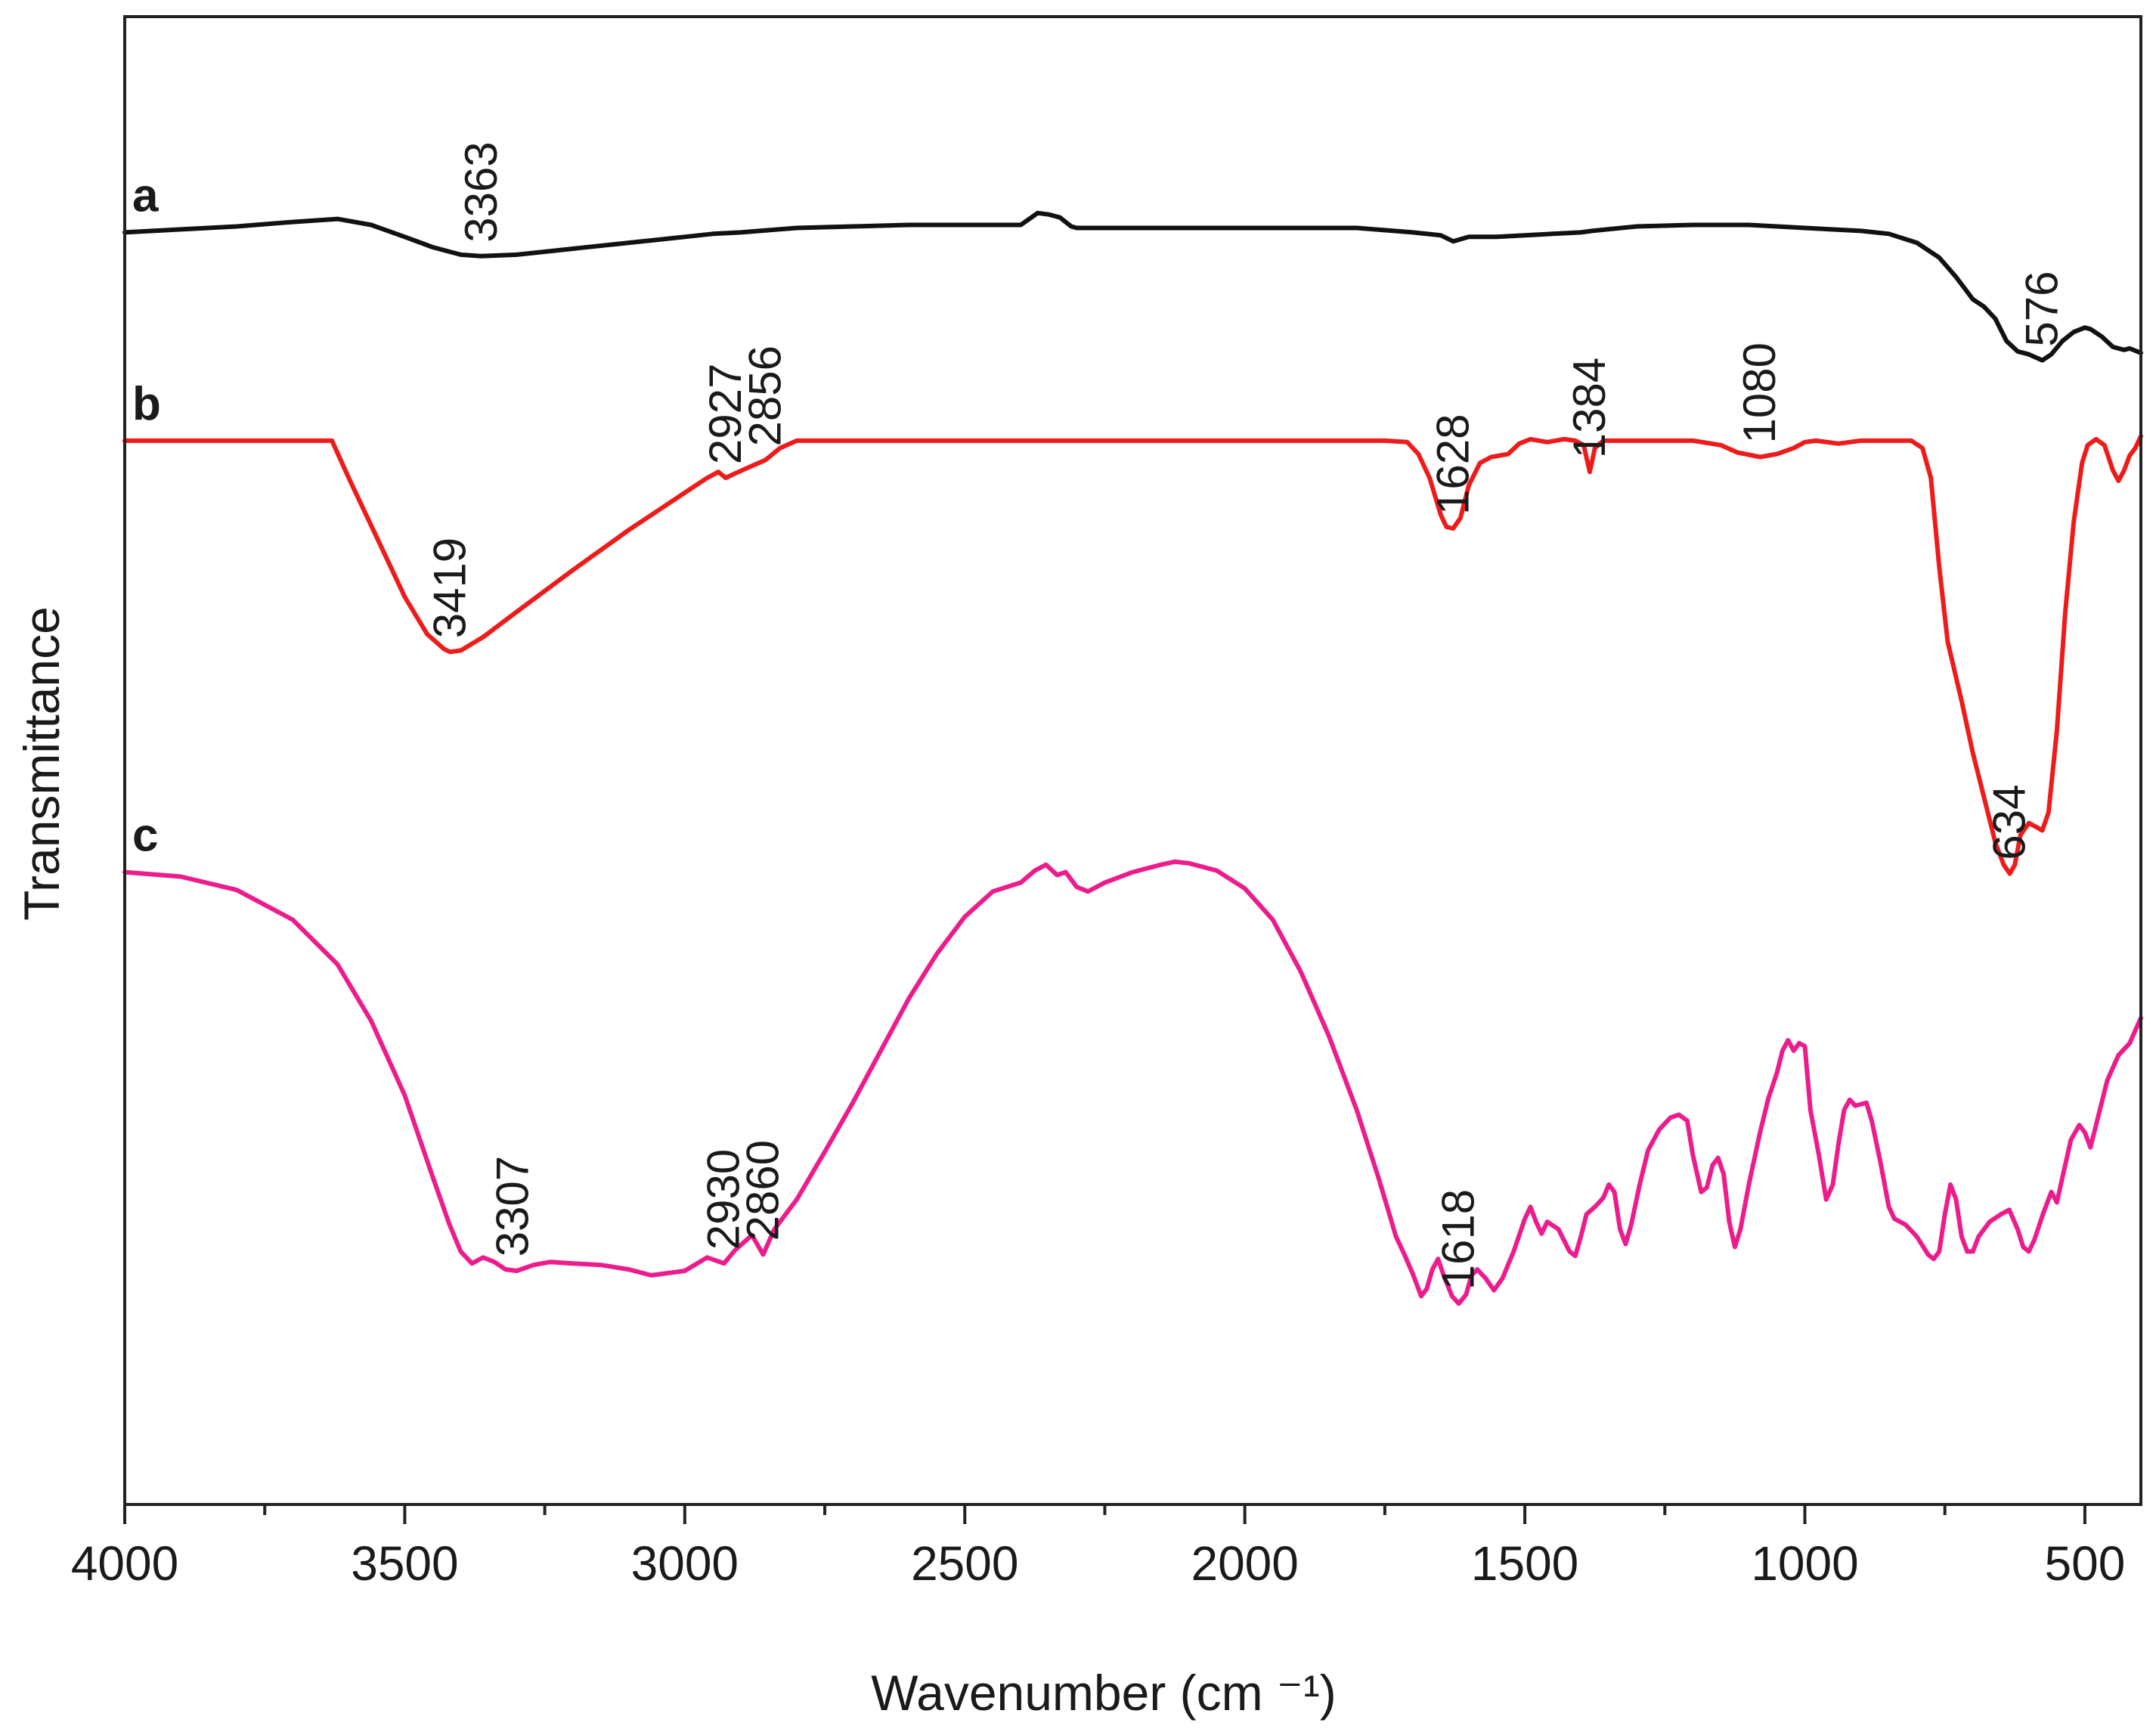 The height and width of the screenshot is (1729, 2156). I want to click on x-tick-label: 1000, so click(1804, 1563).